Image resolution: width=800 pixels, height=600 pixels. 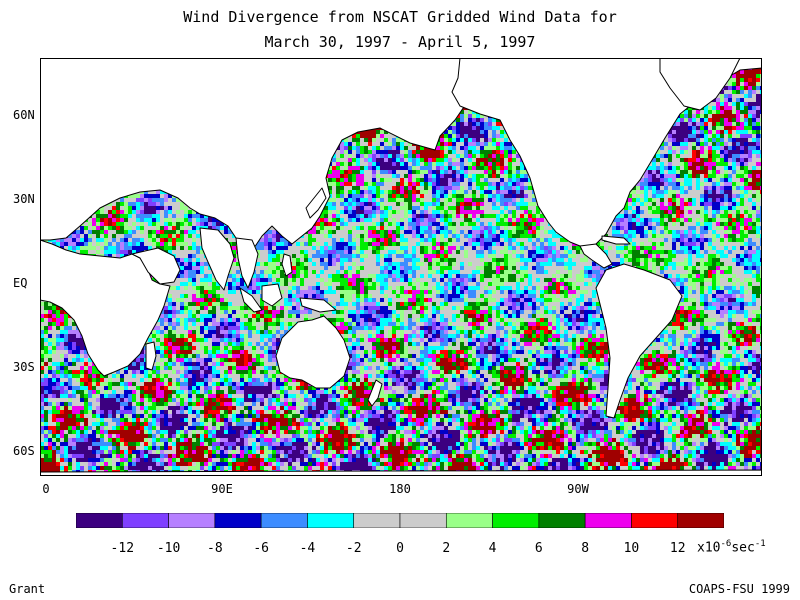 I want to click on land-cuba, so click(x=616, y=240).